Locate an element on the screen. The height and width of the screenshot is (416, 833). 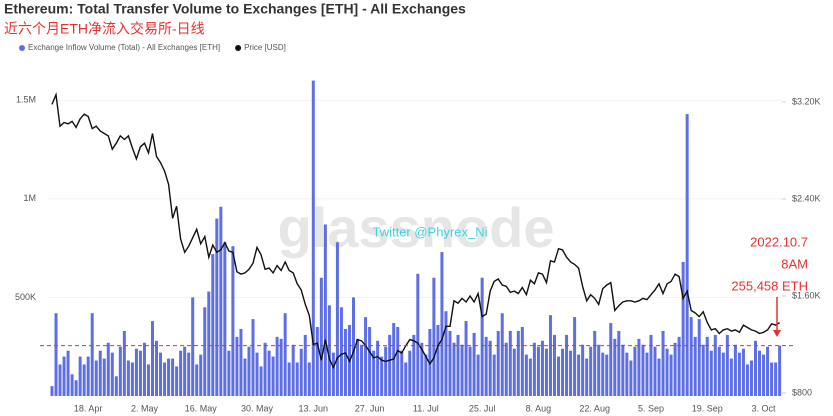
chart-subtitle: 近六个月ETH净流入交易所-日线 is located at coordinates (104, 29).